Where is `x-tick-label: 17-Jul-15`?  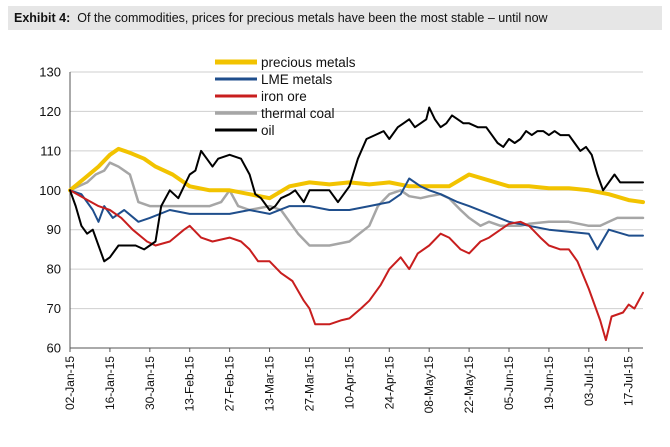 x-tick-label: 17-Jul-15 is located at coordinates (629, 381).